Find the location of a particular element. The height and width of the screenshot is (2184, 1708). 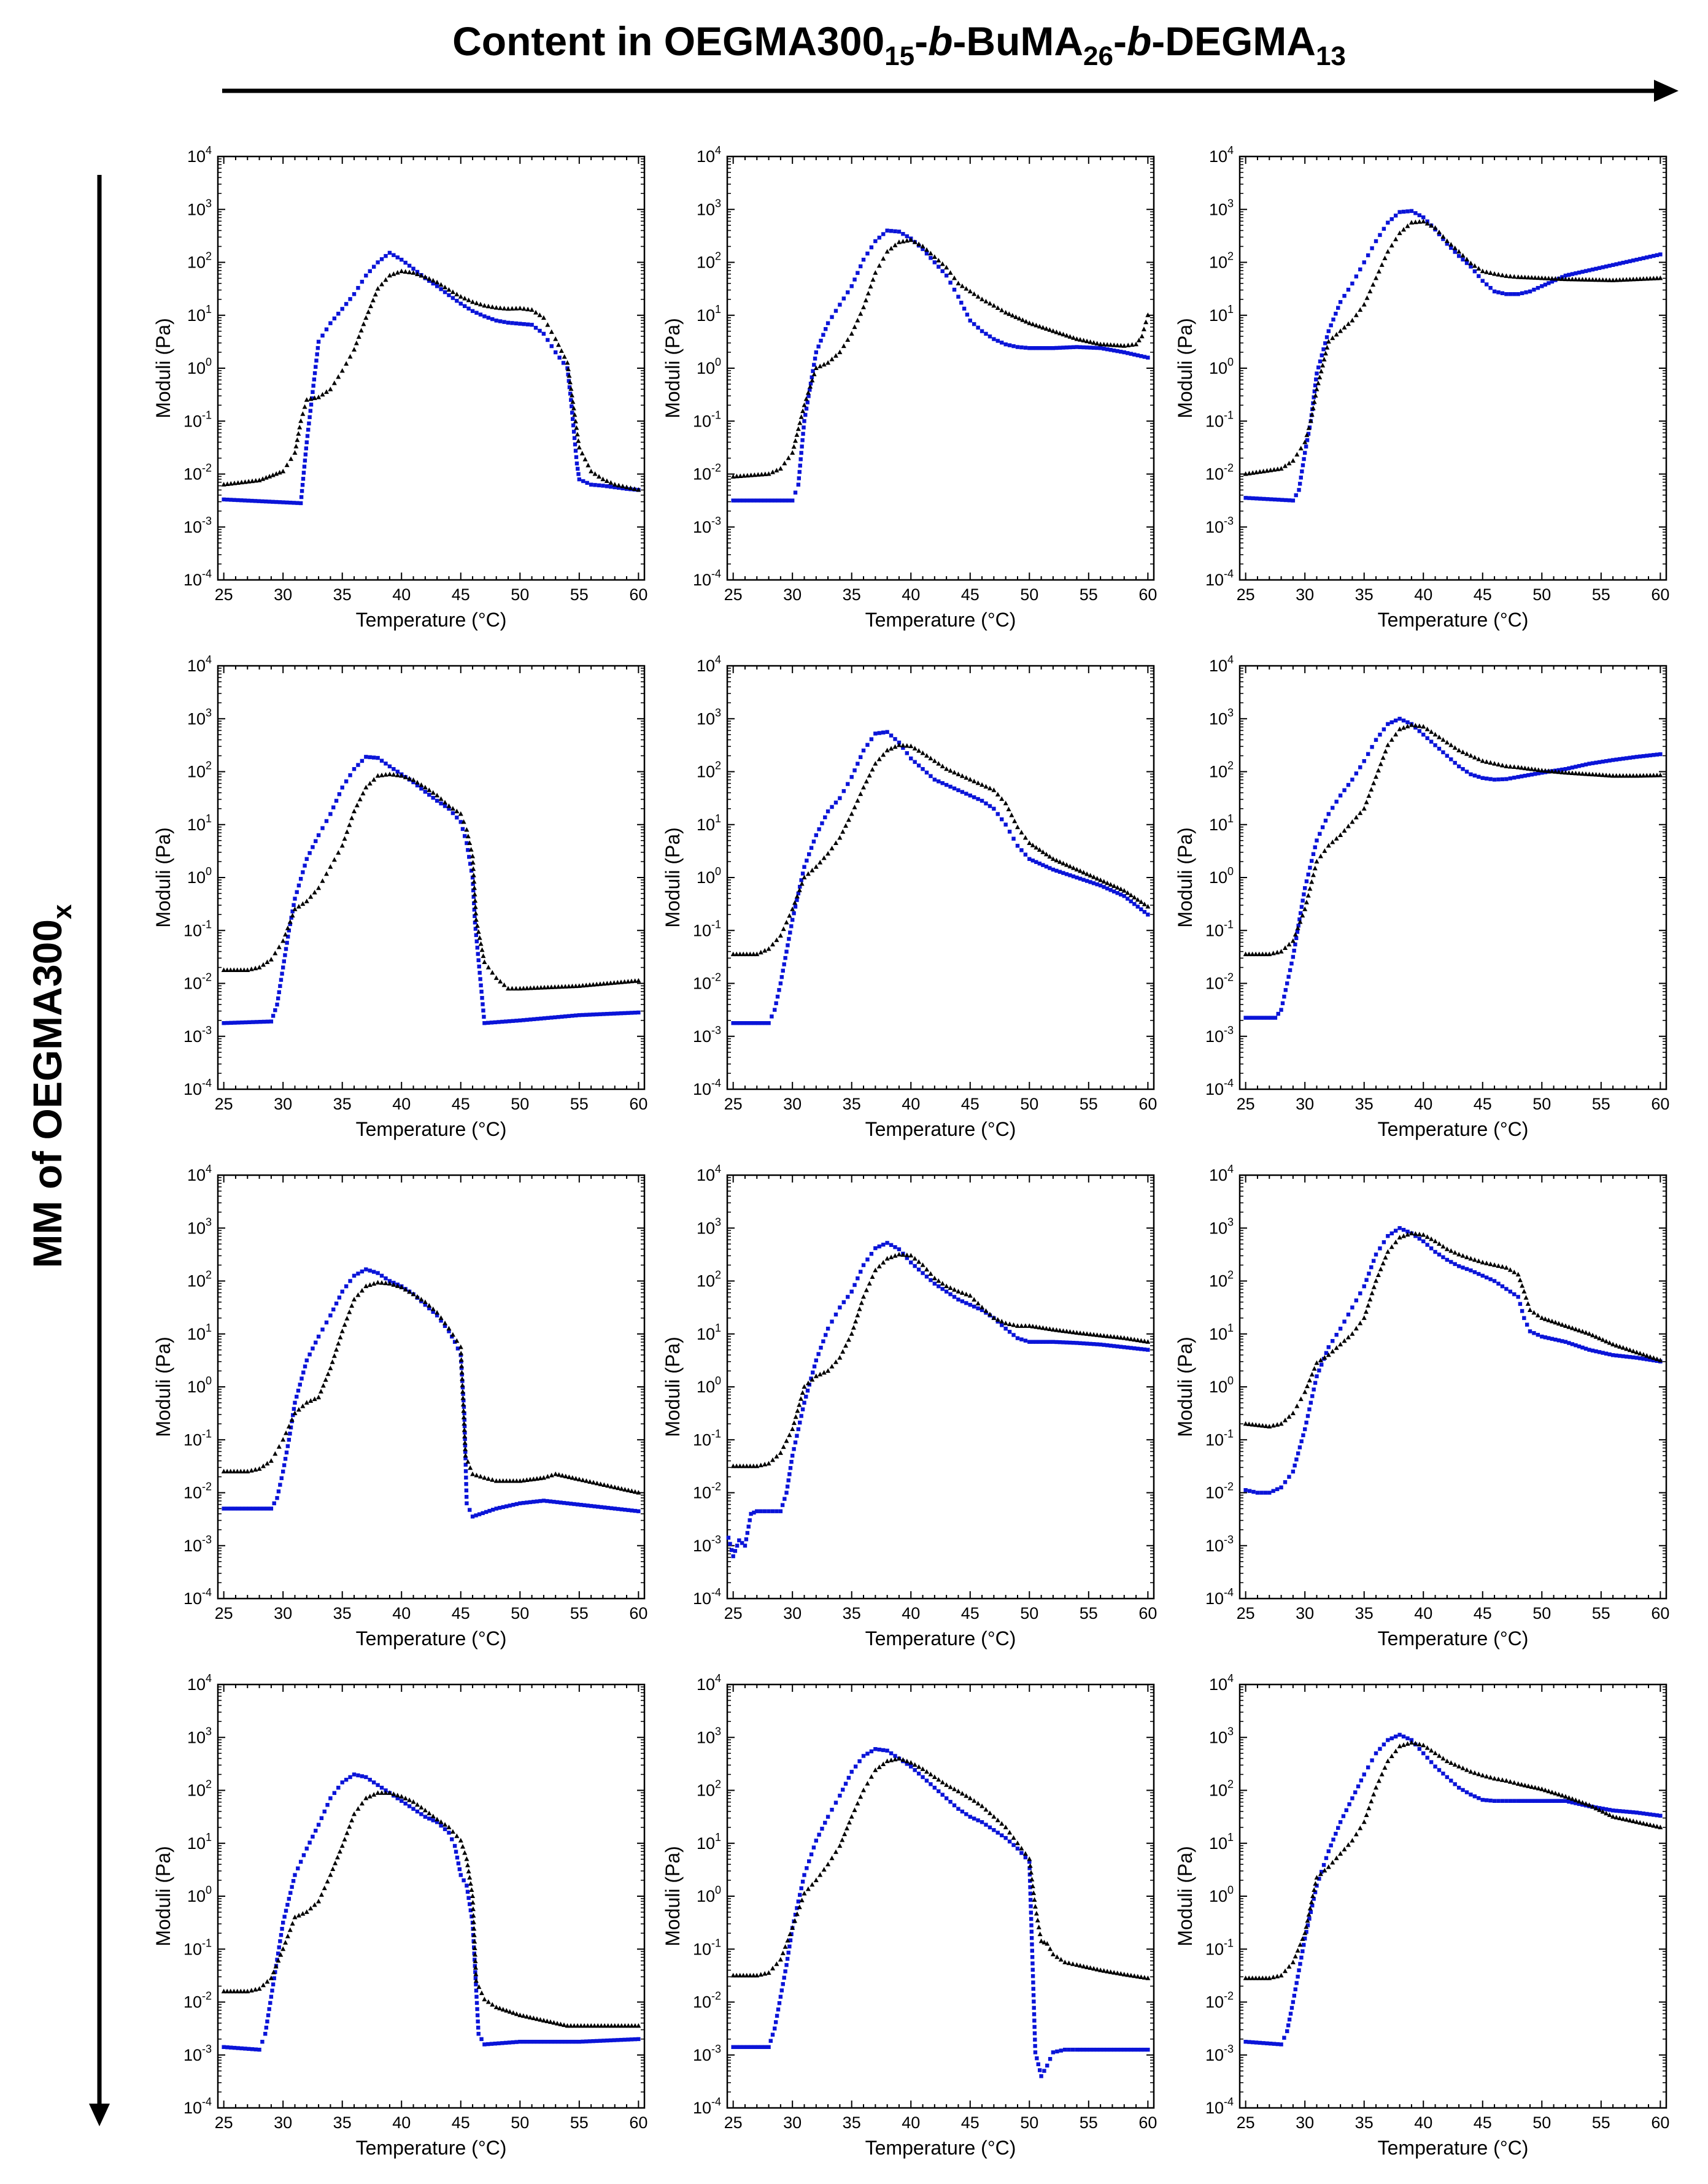

top-header-label: Content in OEGMA30015-b-BuMA26-b-DEGMA13 is located at coordinates (899, 45).